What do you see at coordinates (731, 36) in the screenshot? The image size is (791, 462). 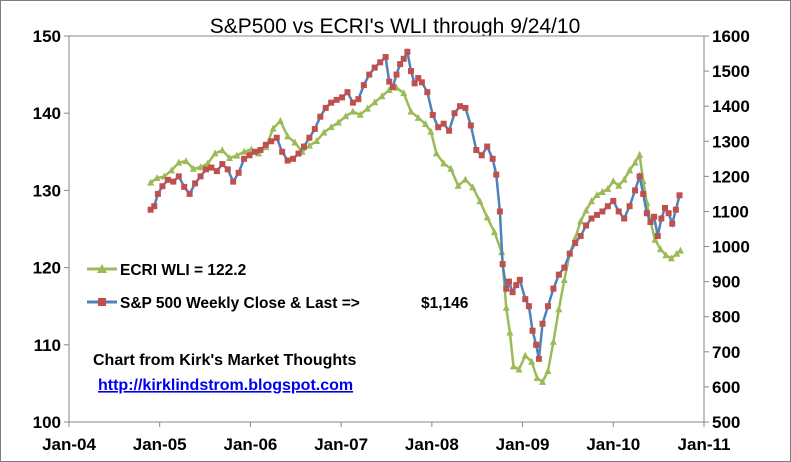 I see `right-tick-label: 1600` at bounding box center [731, 36].